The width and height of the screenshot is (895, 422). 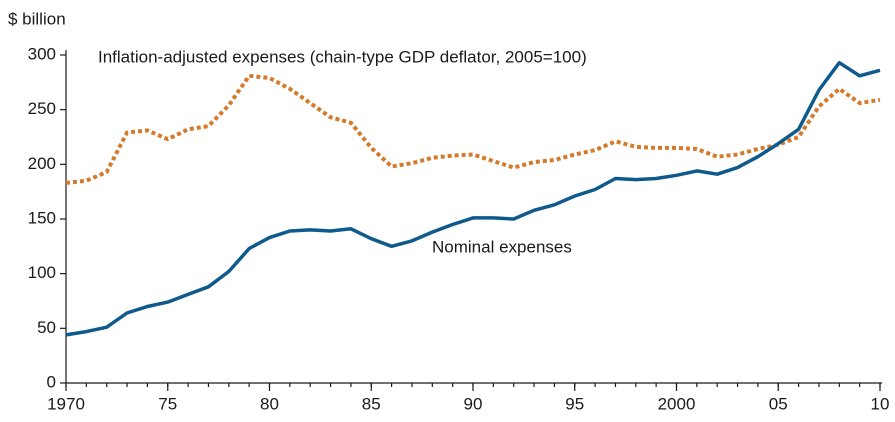 I want to click on x-tick-label: 95, so click(x=574, y=403).